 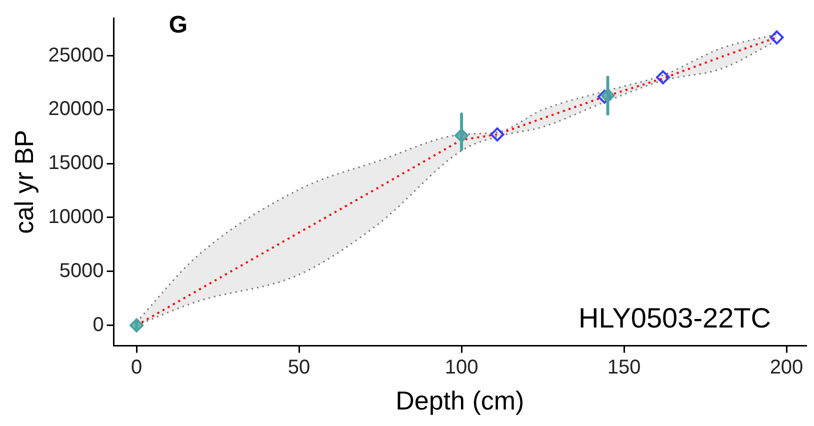 What do you see at coordinates (178, 25) in the screenshot?
I see `chart-title: G` at bounding box center [178, 25].